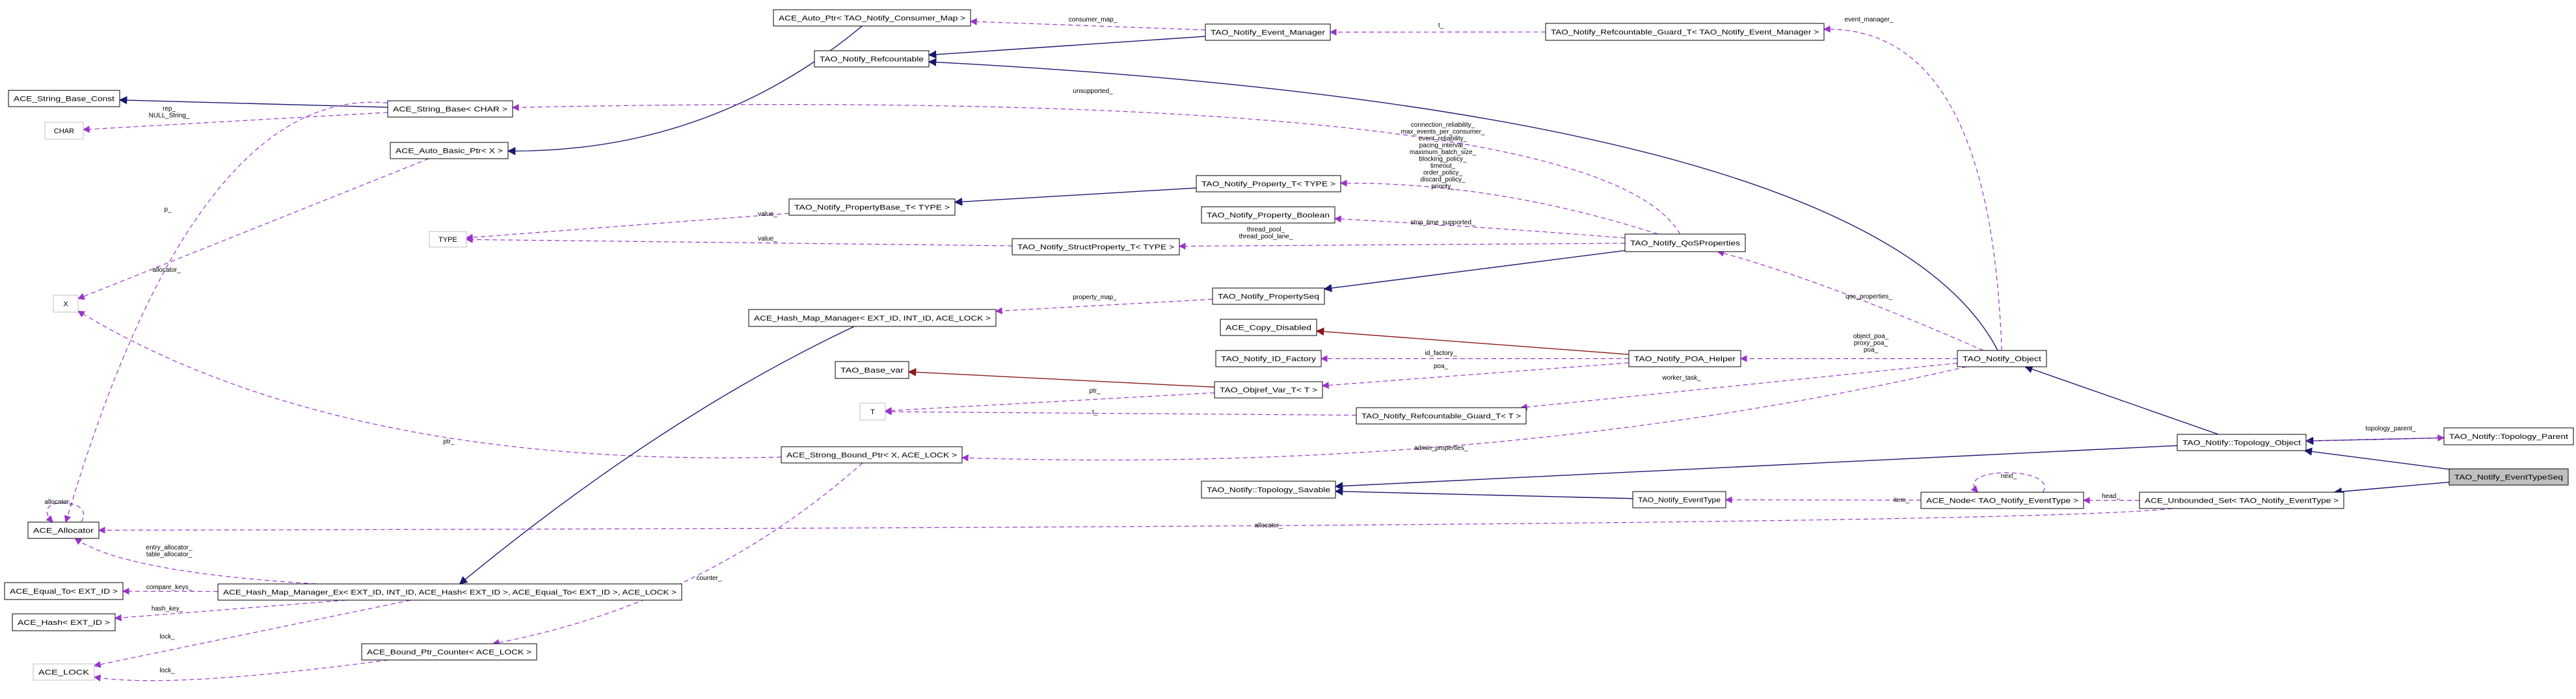  I want to click on class-node-autoptr: ACE_Auto_Ptr< TAO_Notify_Consumer_Map >, so click(872, 18).